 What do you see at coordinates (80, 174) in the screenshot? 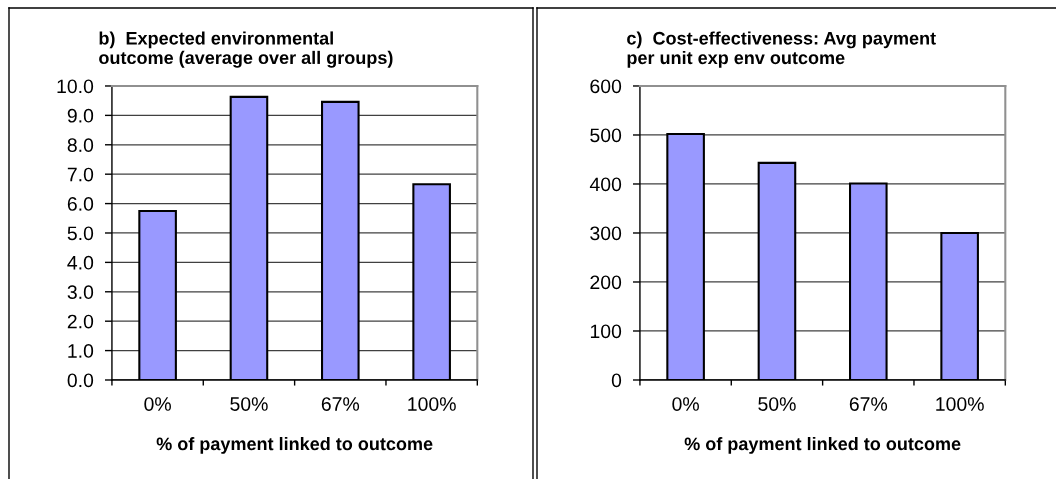
I see `y-tick-label: 7.0` at bounding box center [80, 174].